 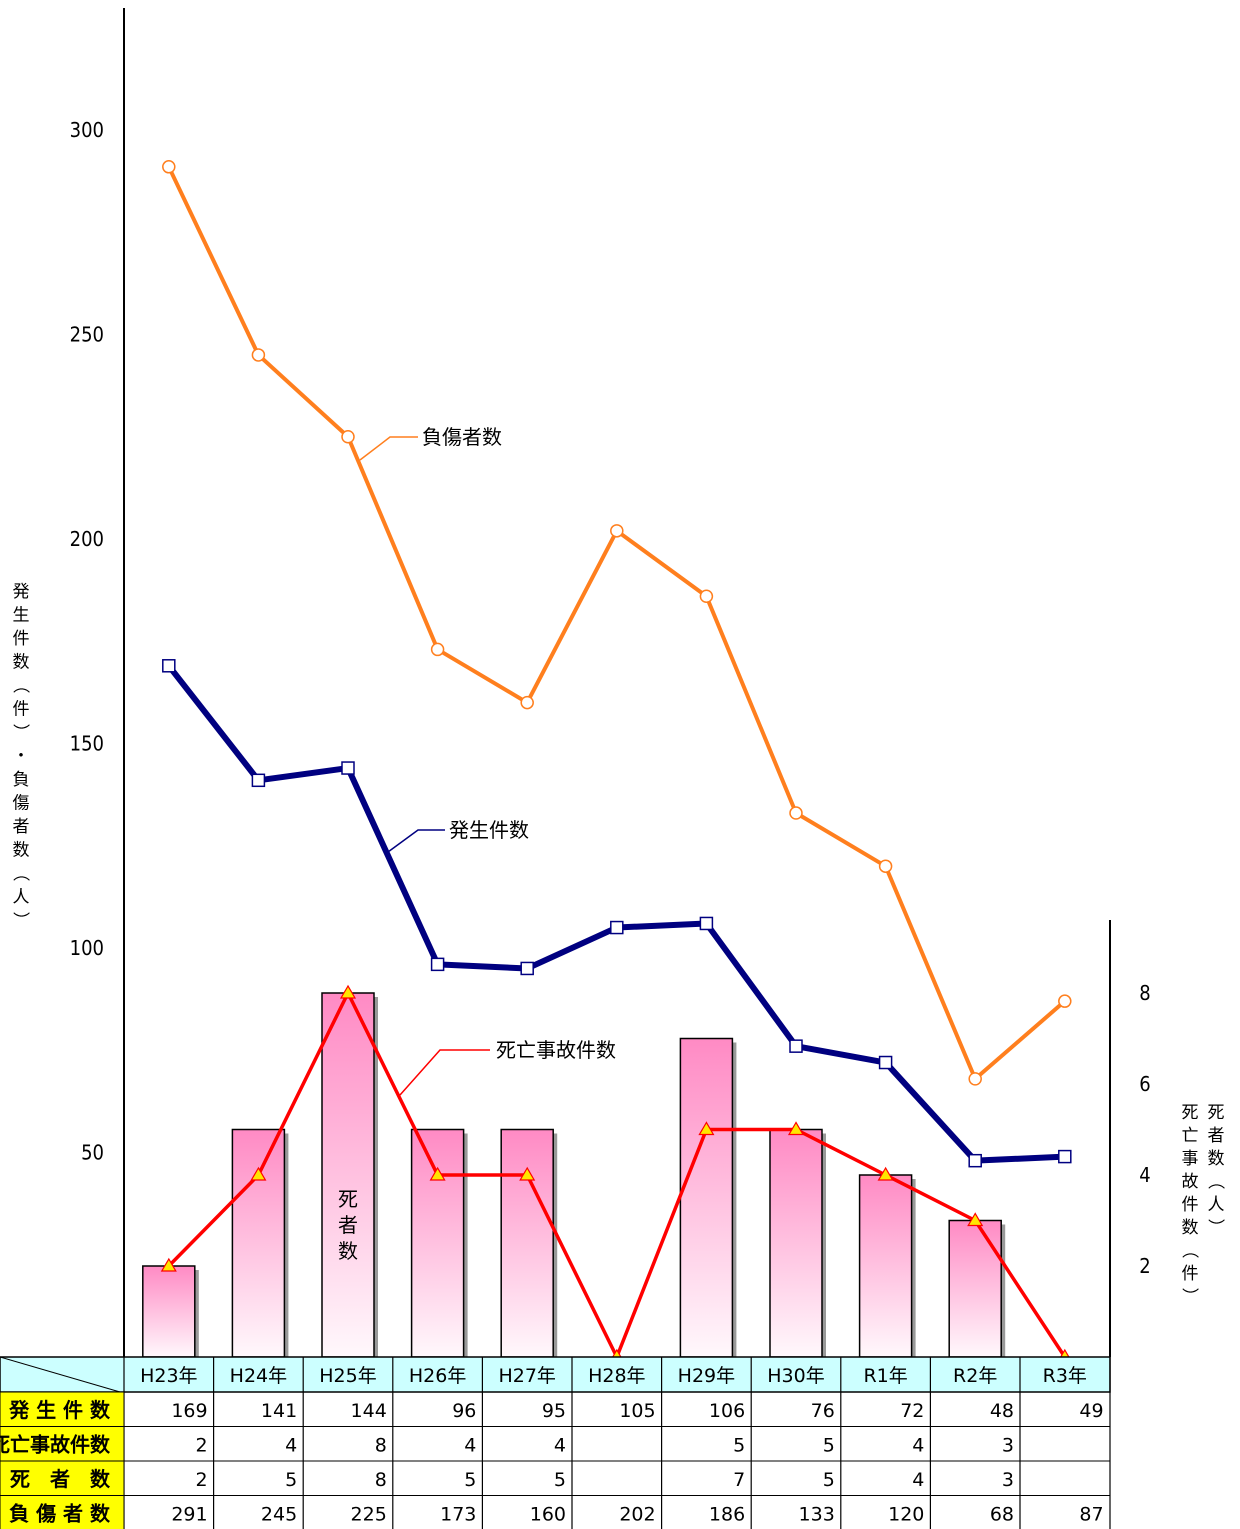 What do you see at coordinates (795, 1376) in the screenshot?
I see `category-label: H30年` at bounding box center [795, 1376].